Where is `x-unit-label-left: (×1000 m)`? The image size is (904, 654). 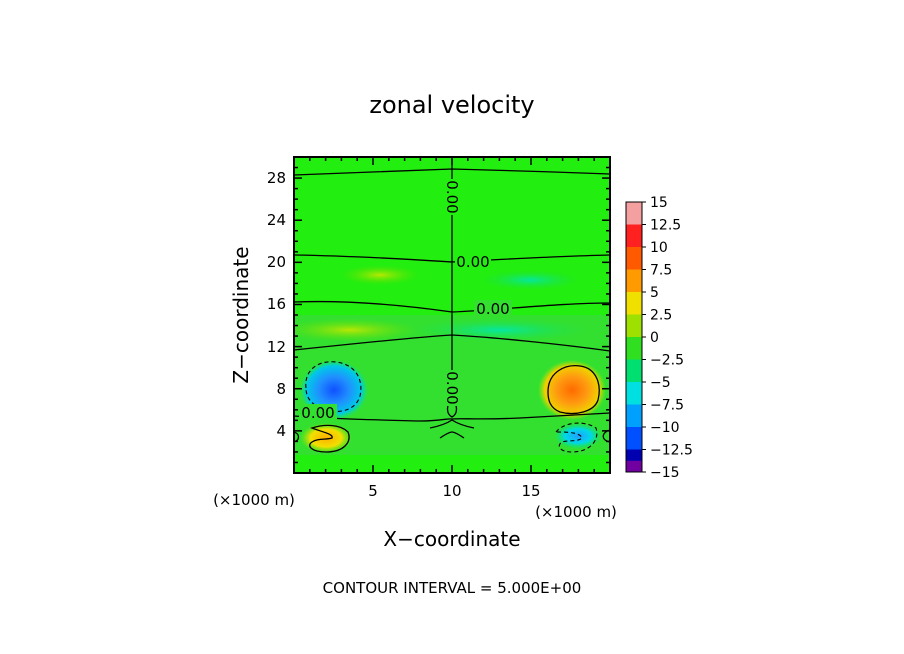
x-unit-label-left: (×1000 m) is located at coordinates (254, 500).